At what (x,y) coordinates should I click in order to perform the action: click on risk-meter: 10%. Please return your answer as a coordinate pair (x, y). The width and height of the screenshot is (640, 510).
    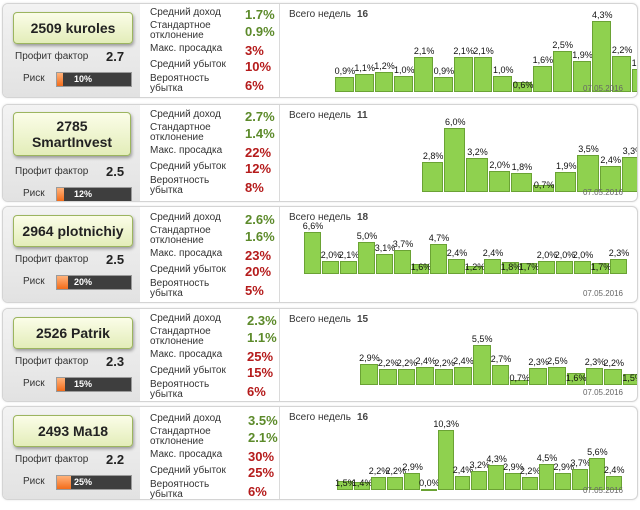
    Looking at the image, I should click on (94, 79).